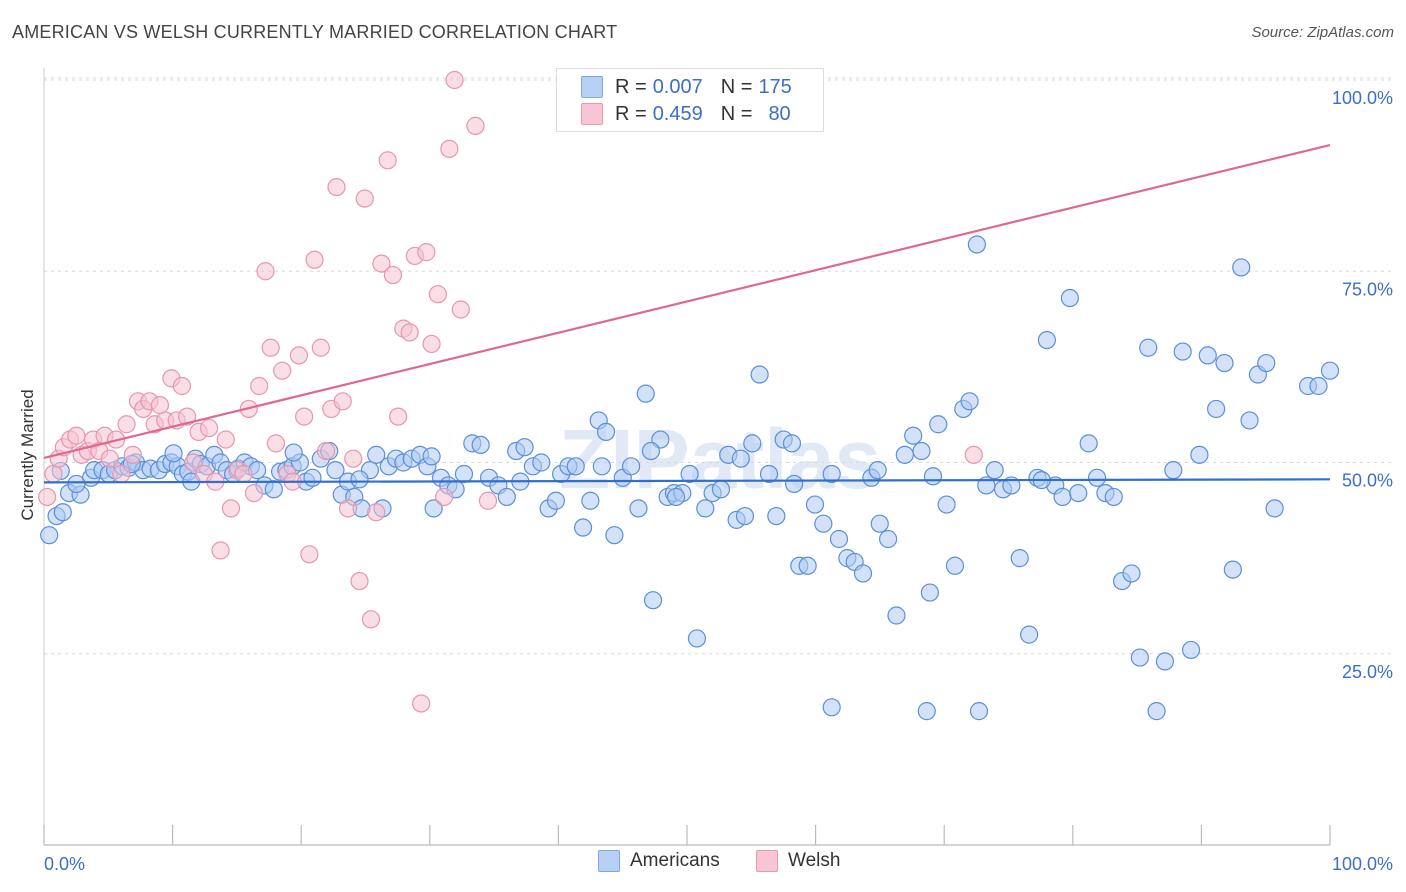  I want to click on legend-r-value: 0.007, so click(677, 86).